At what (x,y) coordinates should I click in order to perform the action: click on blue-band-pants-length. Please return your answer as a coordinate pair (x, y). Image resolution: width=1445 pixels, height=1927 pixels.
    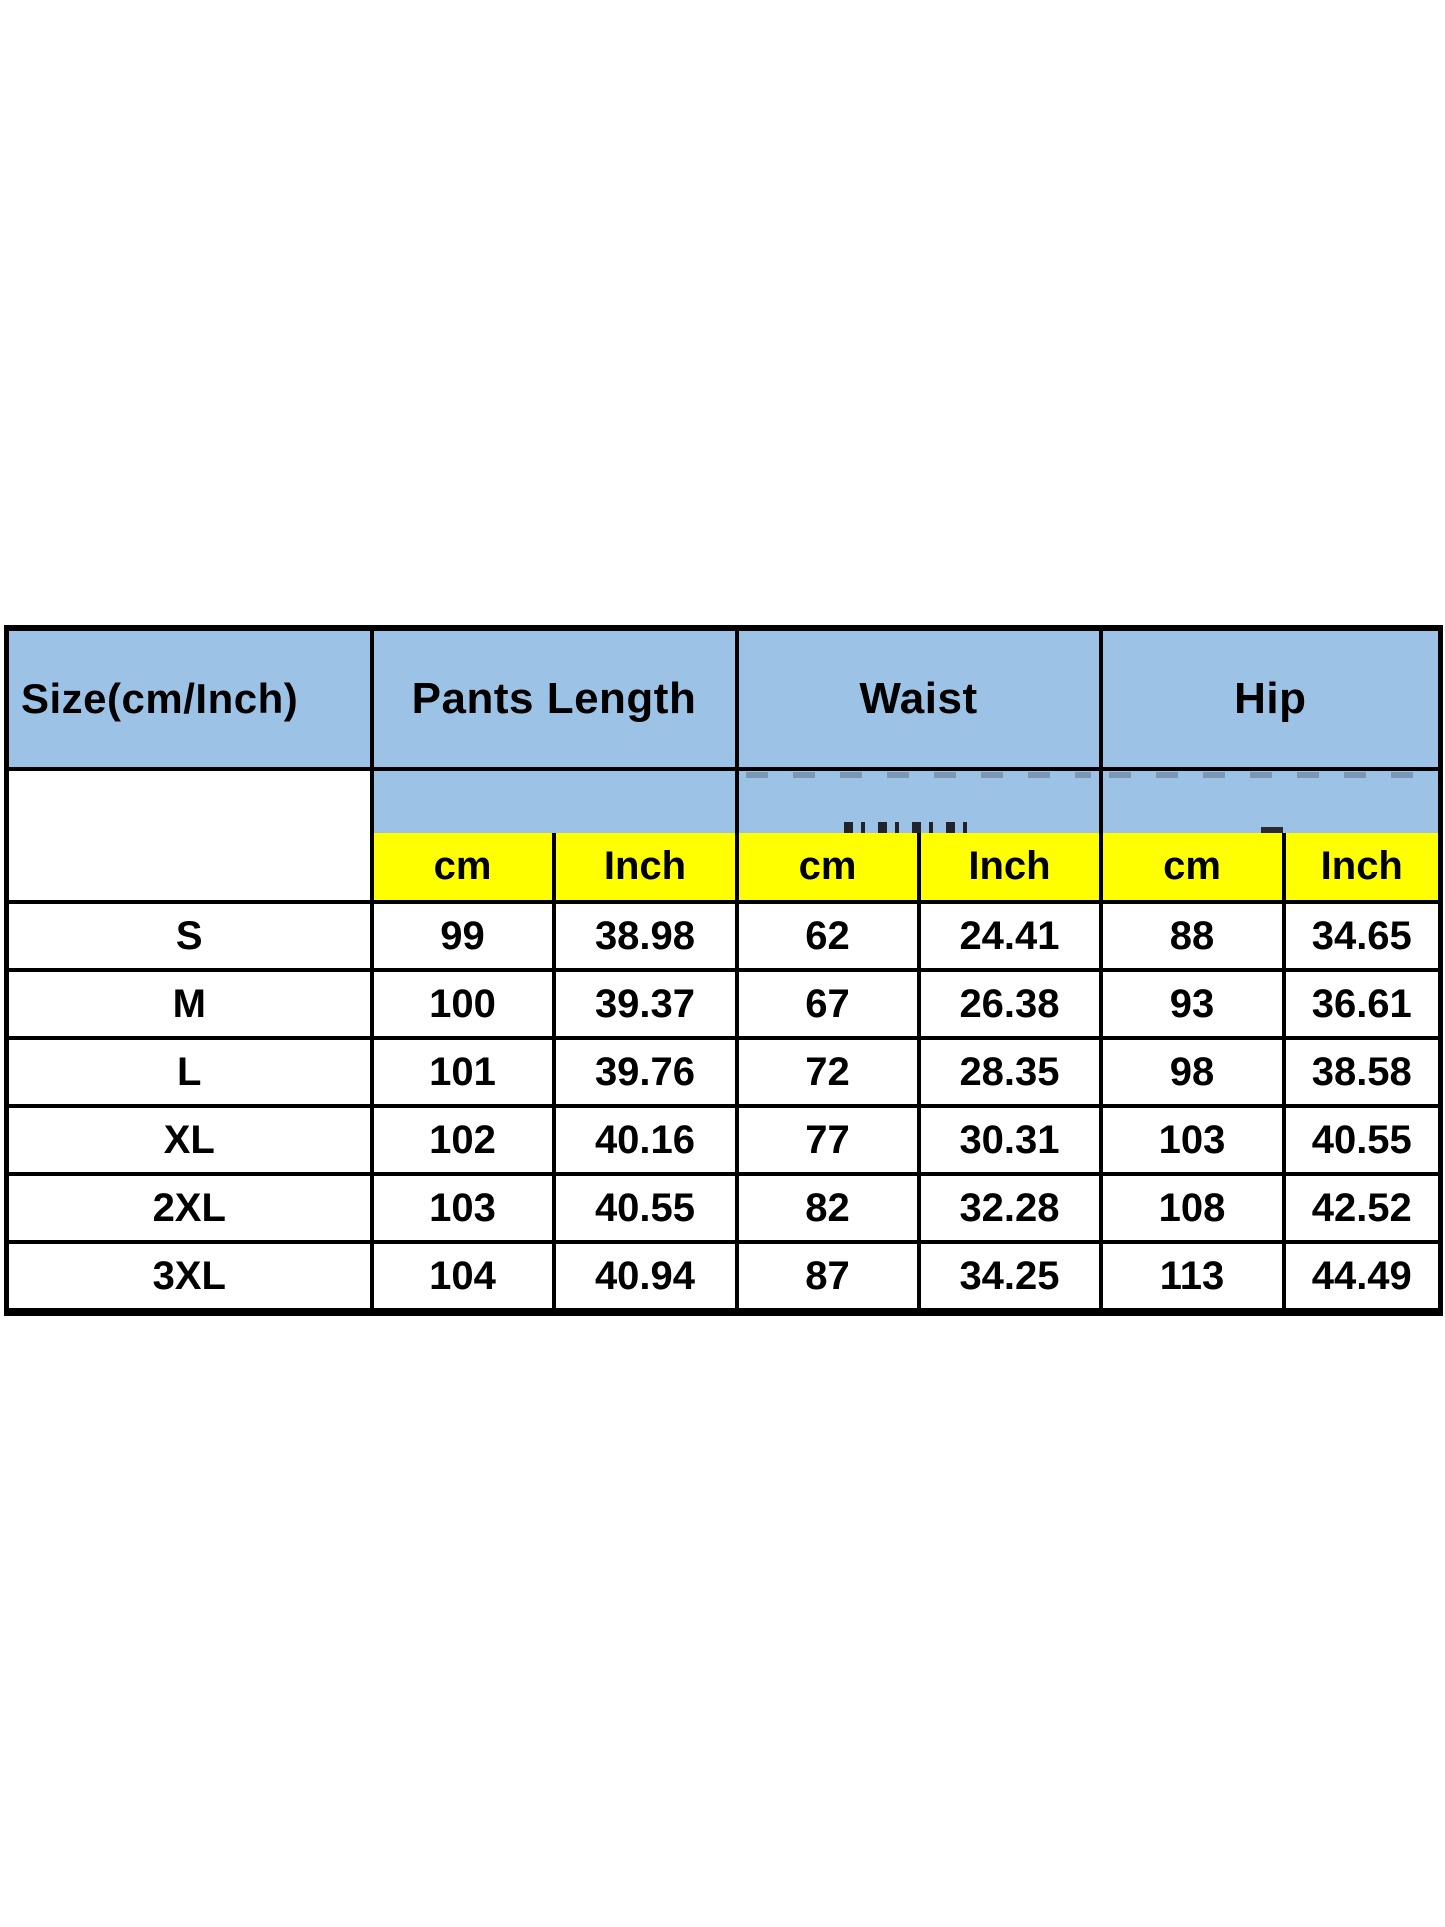
    Looking at the image, I should click on (554, 800).